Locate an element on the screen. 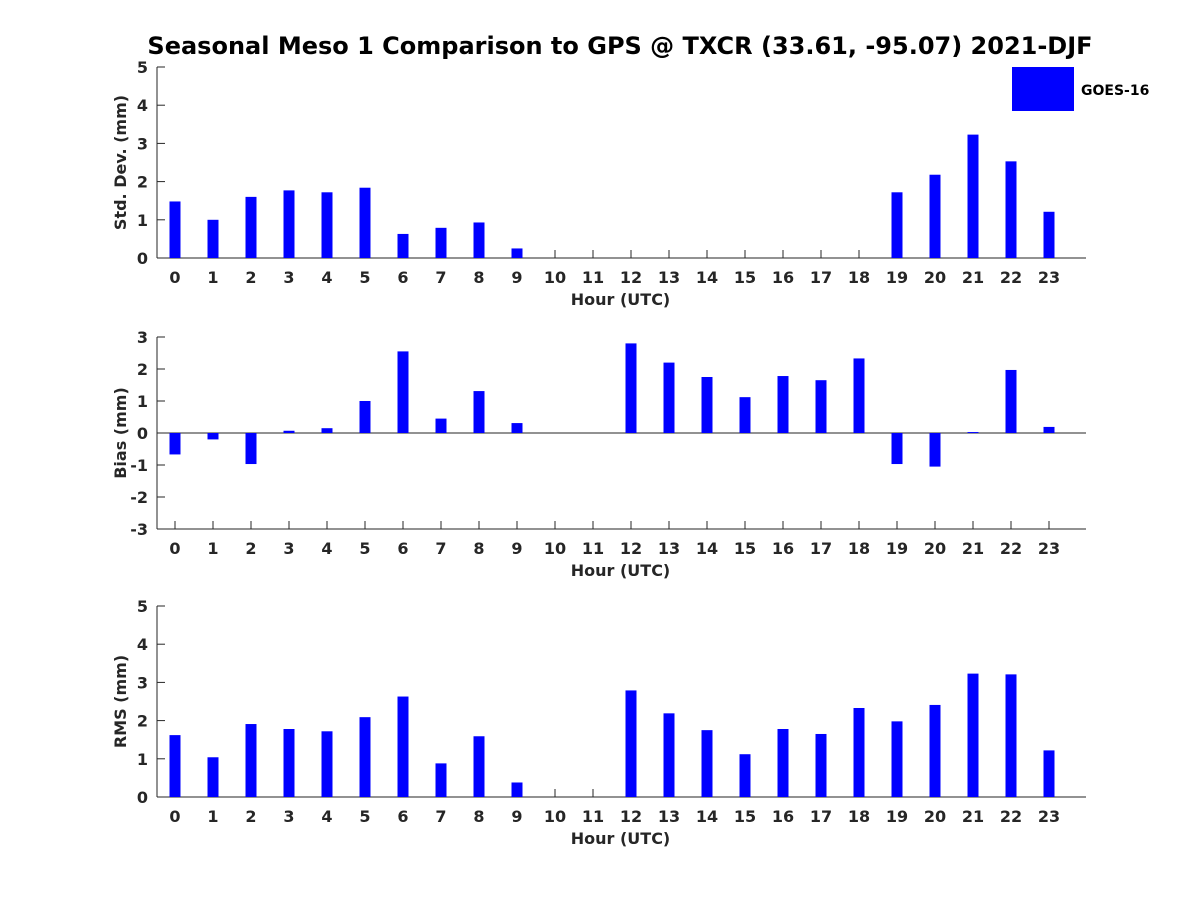 Image resolution: width=1200 pixels, height=900 pixels. y-tick-label: -2 is located at coordinates (139, 497).